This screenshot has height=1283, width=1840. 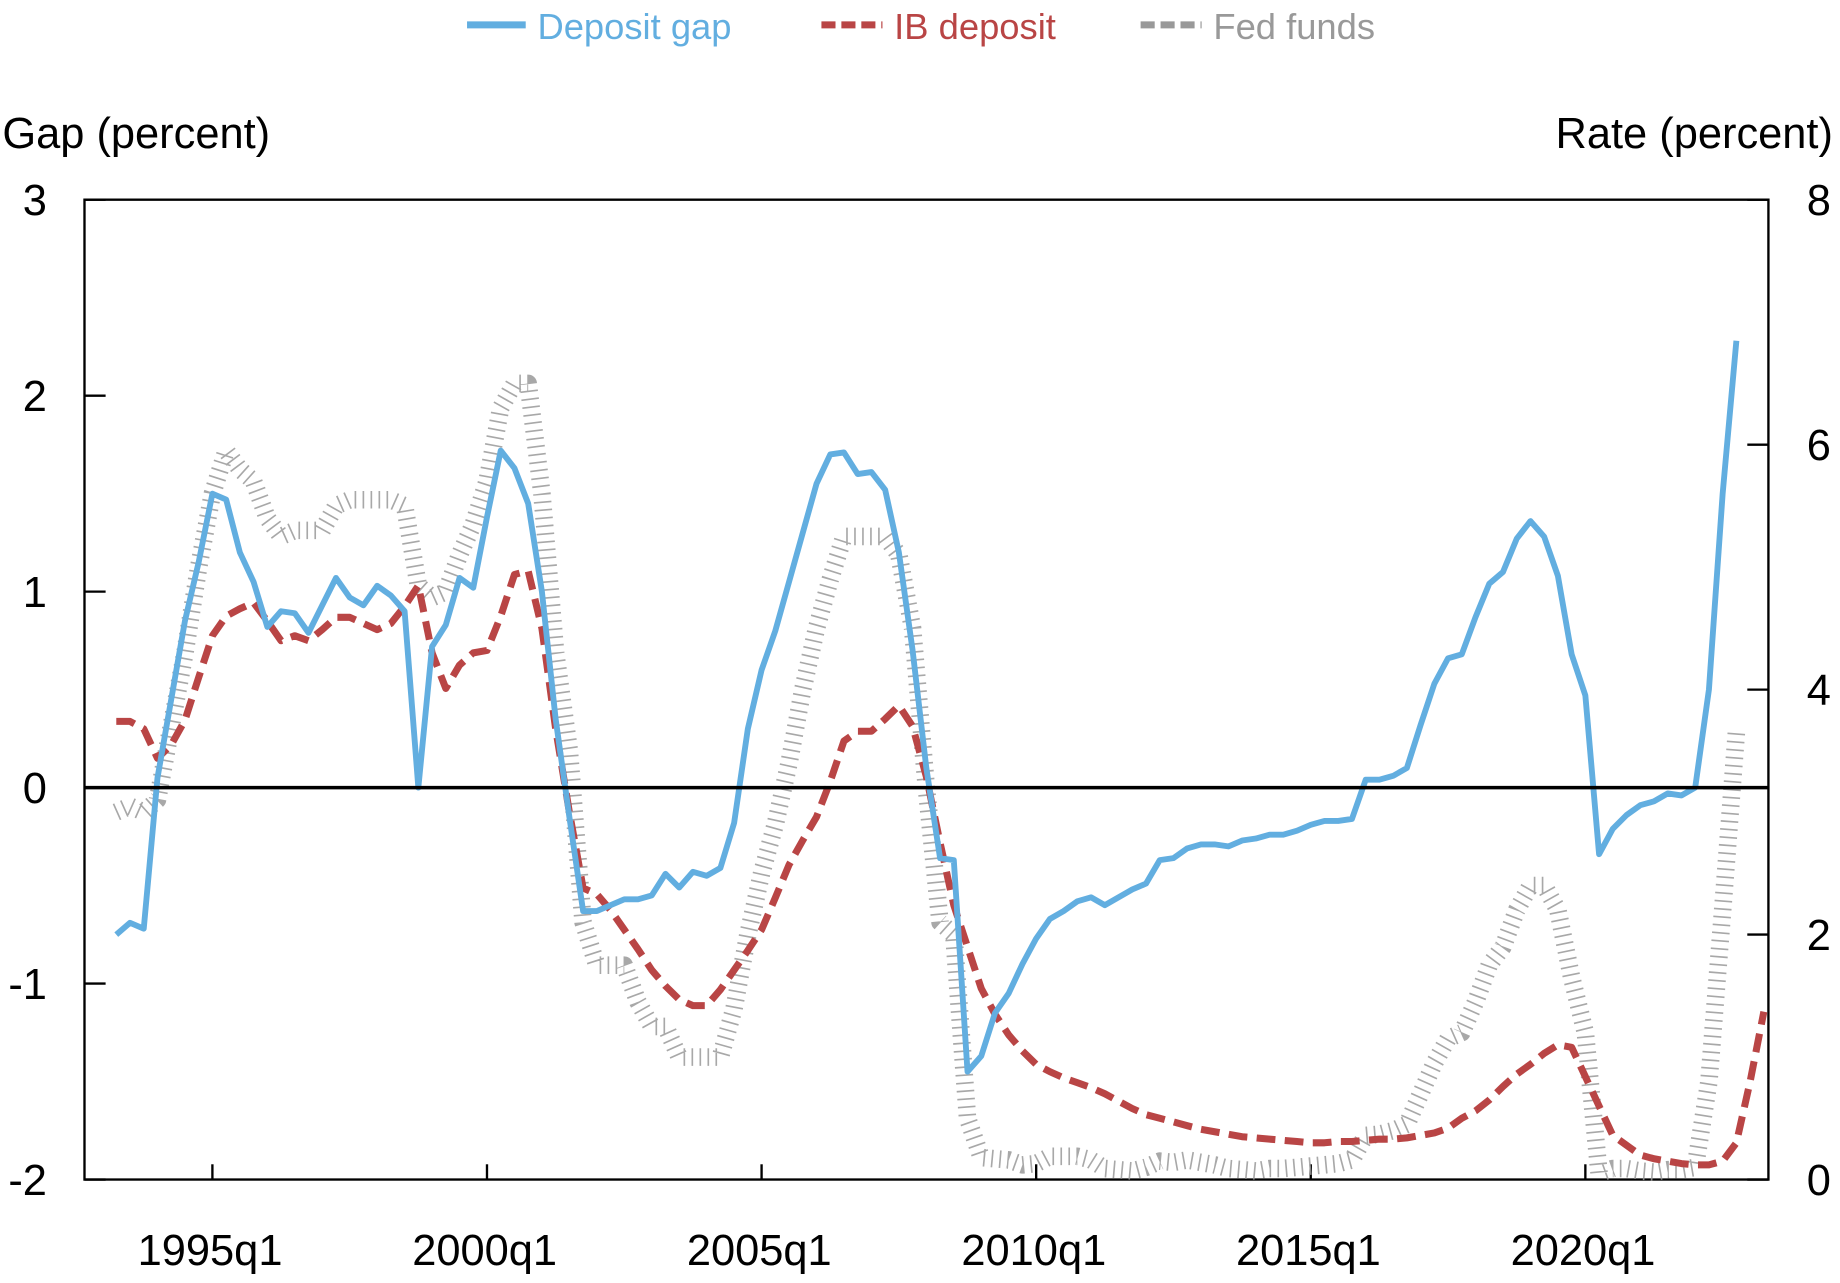 I want to click on left-axis-title: Gap (percent), so click(x=136, y=134).